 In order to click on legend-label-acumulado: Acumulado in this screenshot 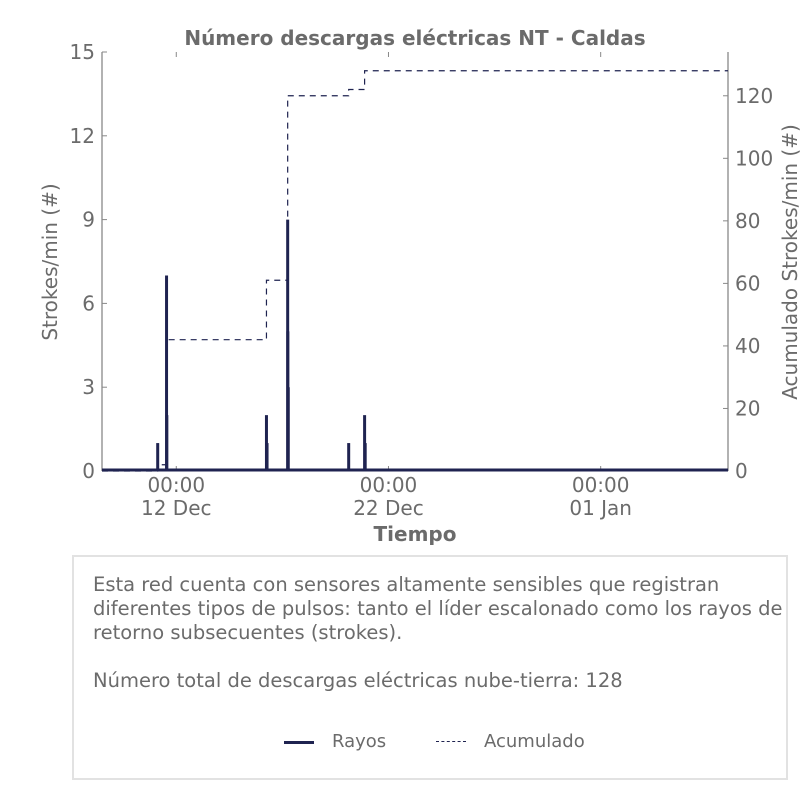, I will do `click(534, 741)`.